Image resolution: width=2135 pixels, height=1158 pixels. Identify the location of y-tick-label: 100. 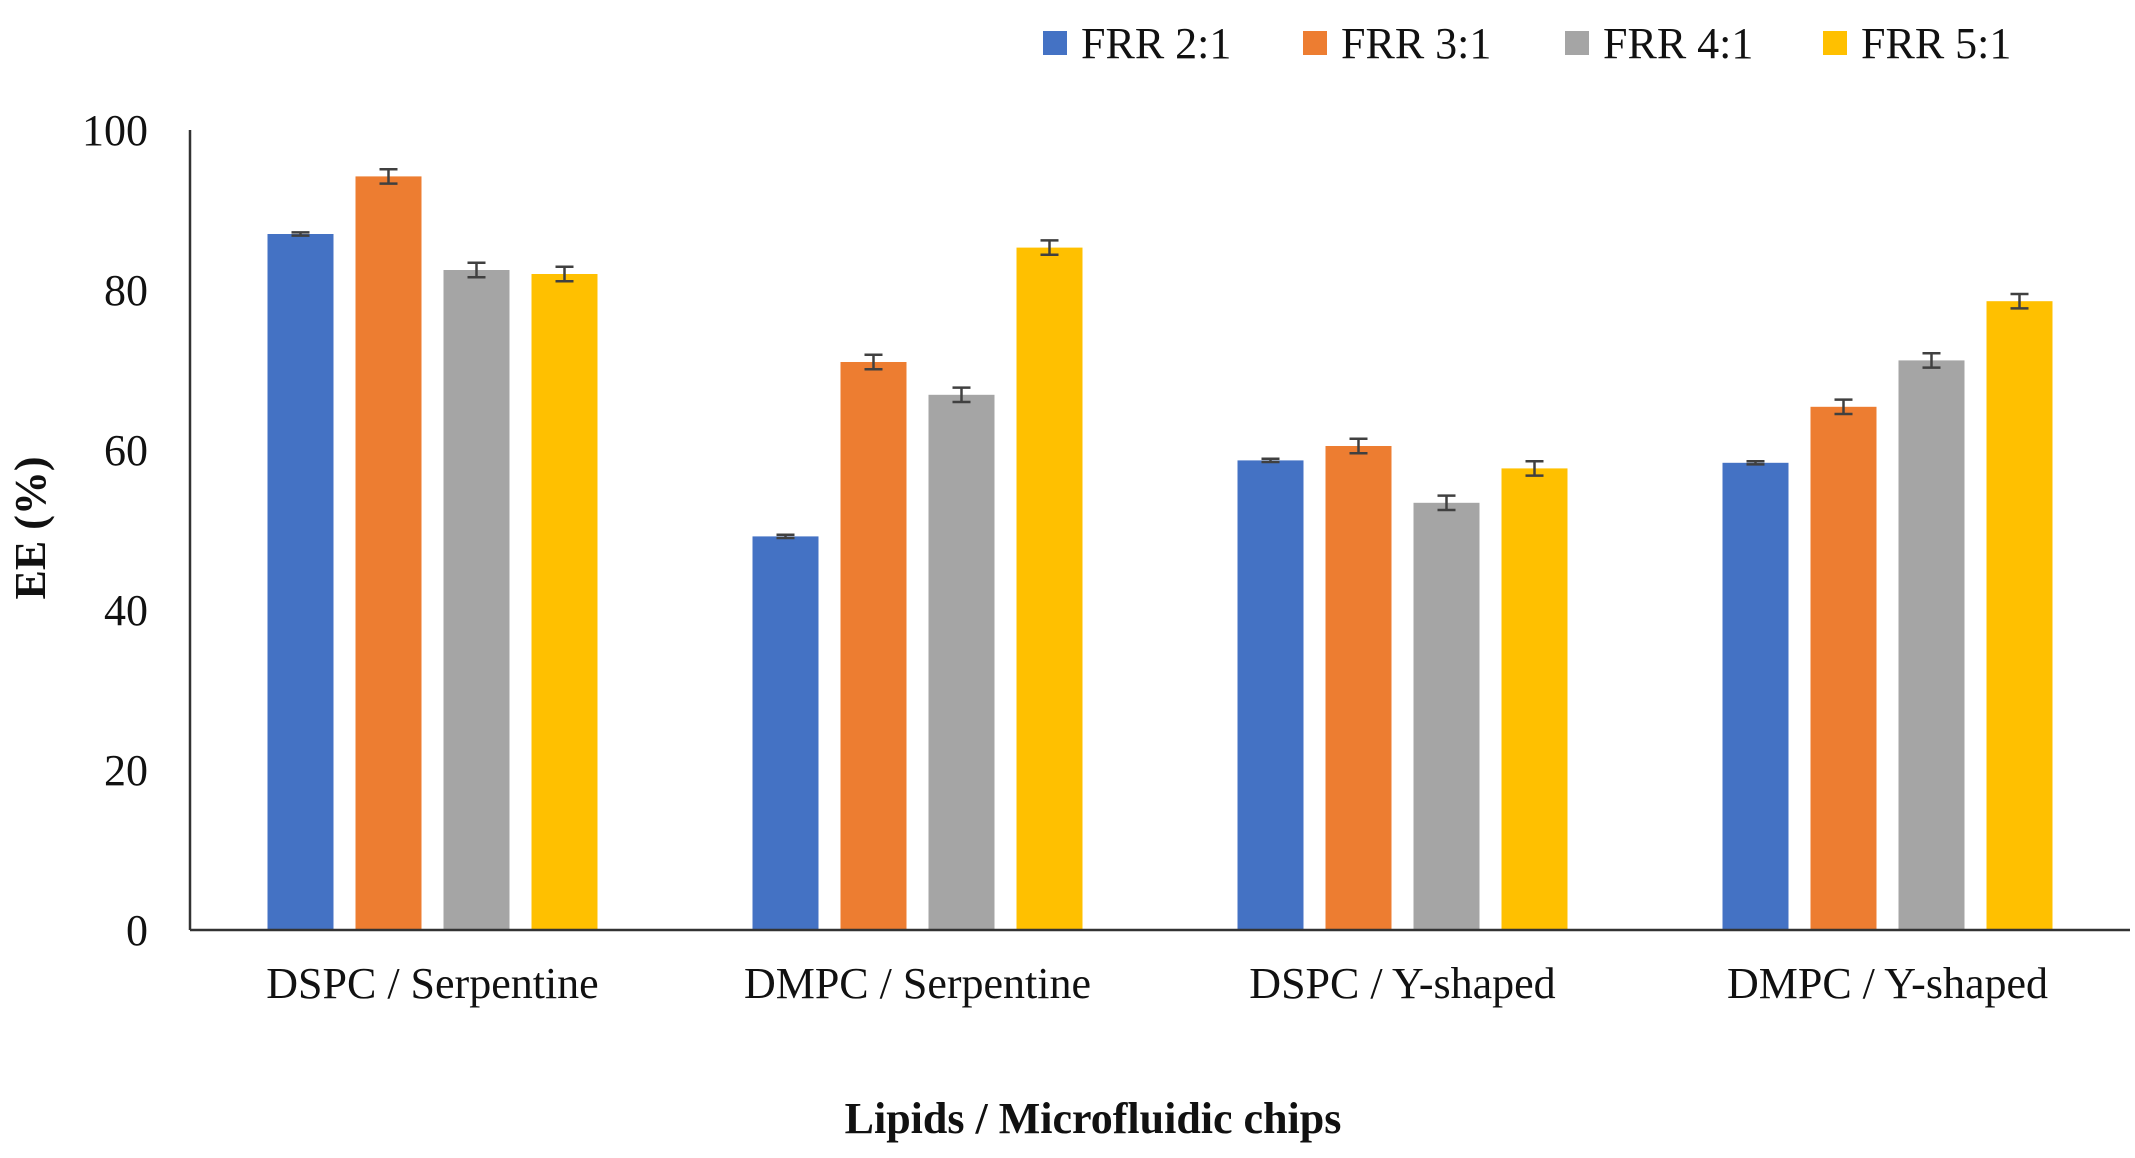
(115, 130).